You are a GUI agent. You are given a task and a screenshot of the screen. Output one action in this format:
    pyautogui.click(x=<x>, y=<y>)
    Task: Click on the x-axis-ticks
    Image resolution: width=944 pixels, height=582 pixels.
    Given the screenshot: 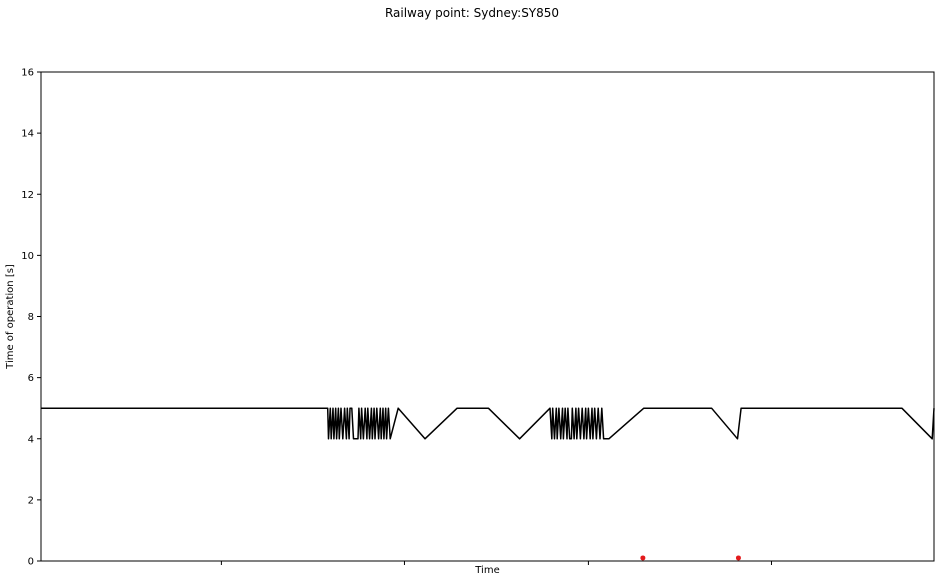 What is the action you would take?
    pyautogui.click(x=496, y=563)
    